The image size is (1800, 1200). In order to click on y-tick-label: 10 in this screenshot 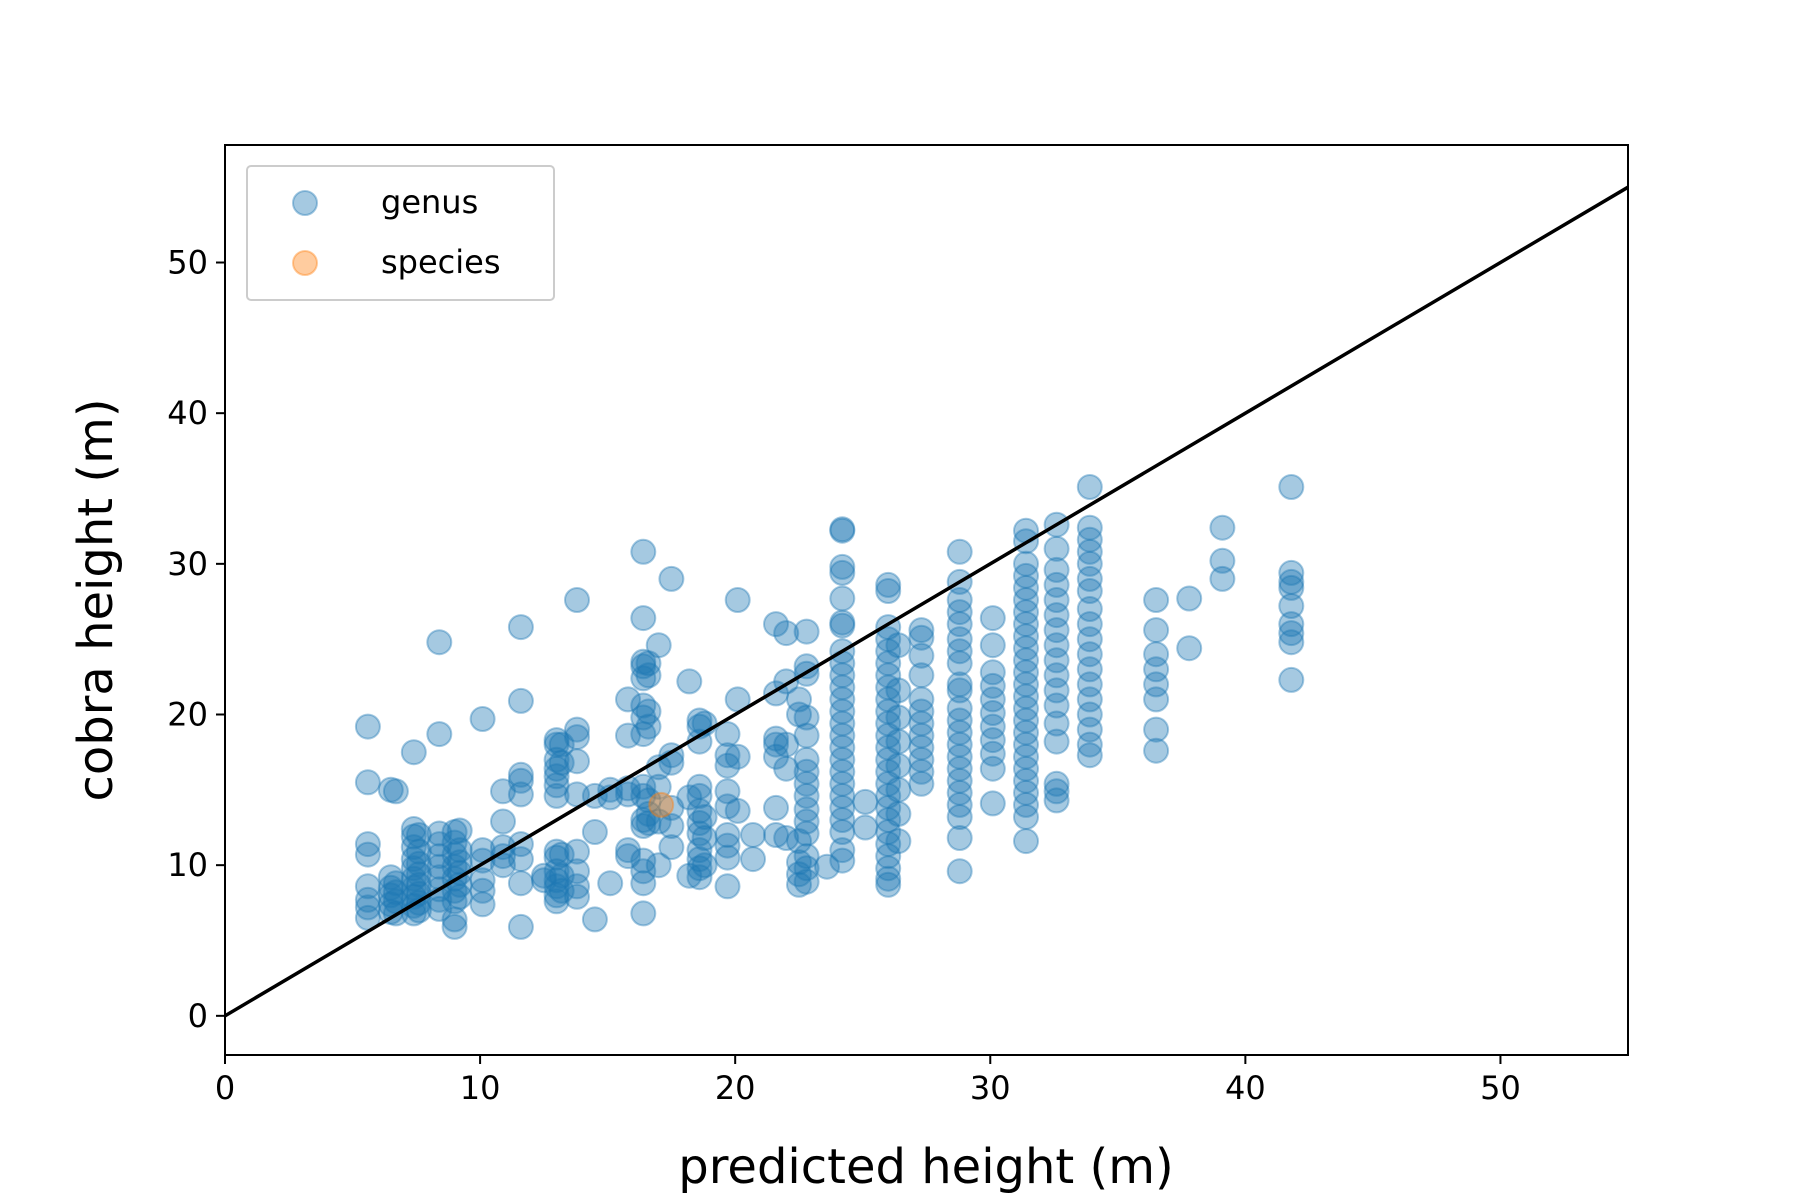, I will do `click(187, 865)`.